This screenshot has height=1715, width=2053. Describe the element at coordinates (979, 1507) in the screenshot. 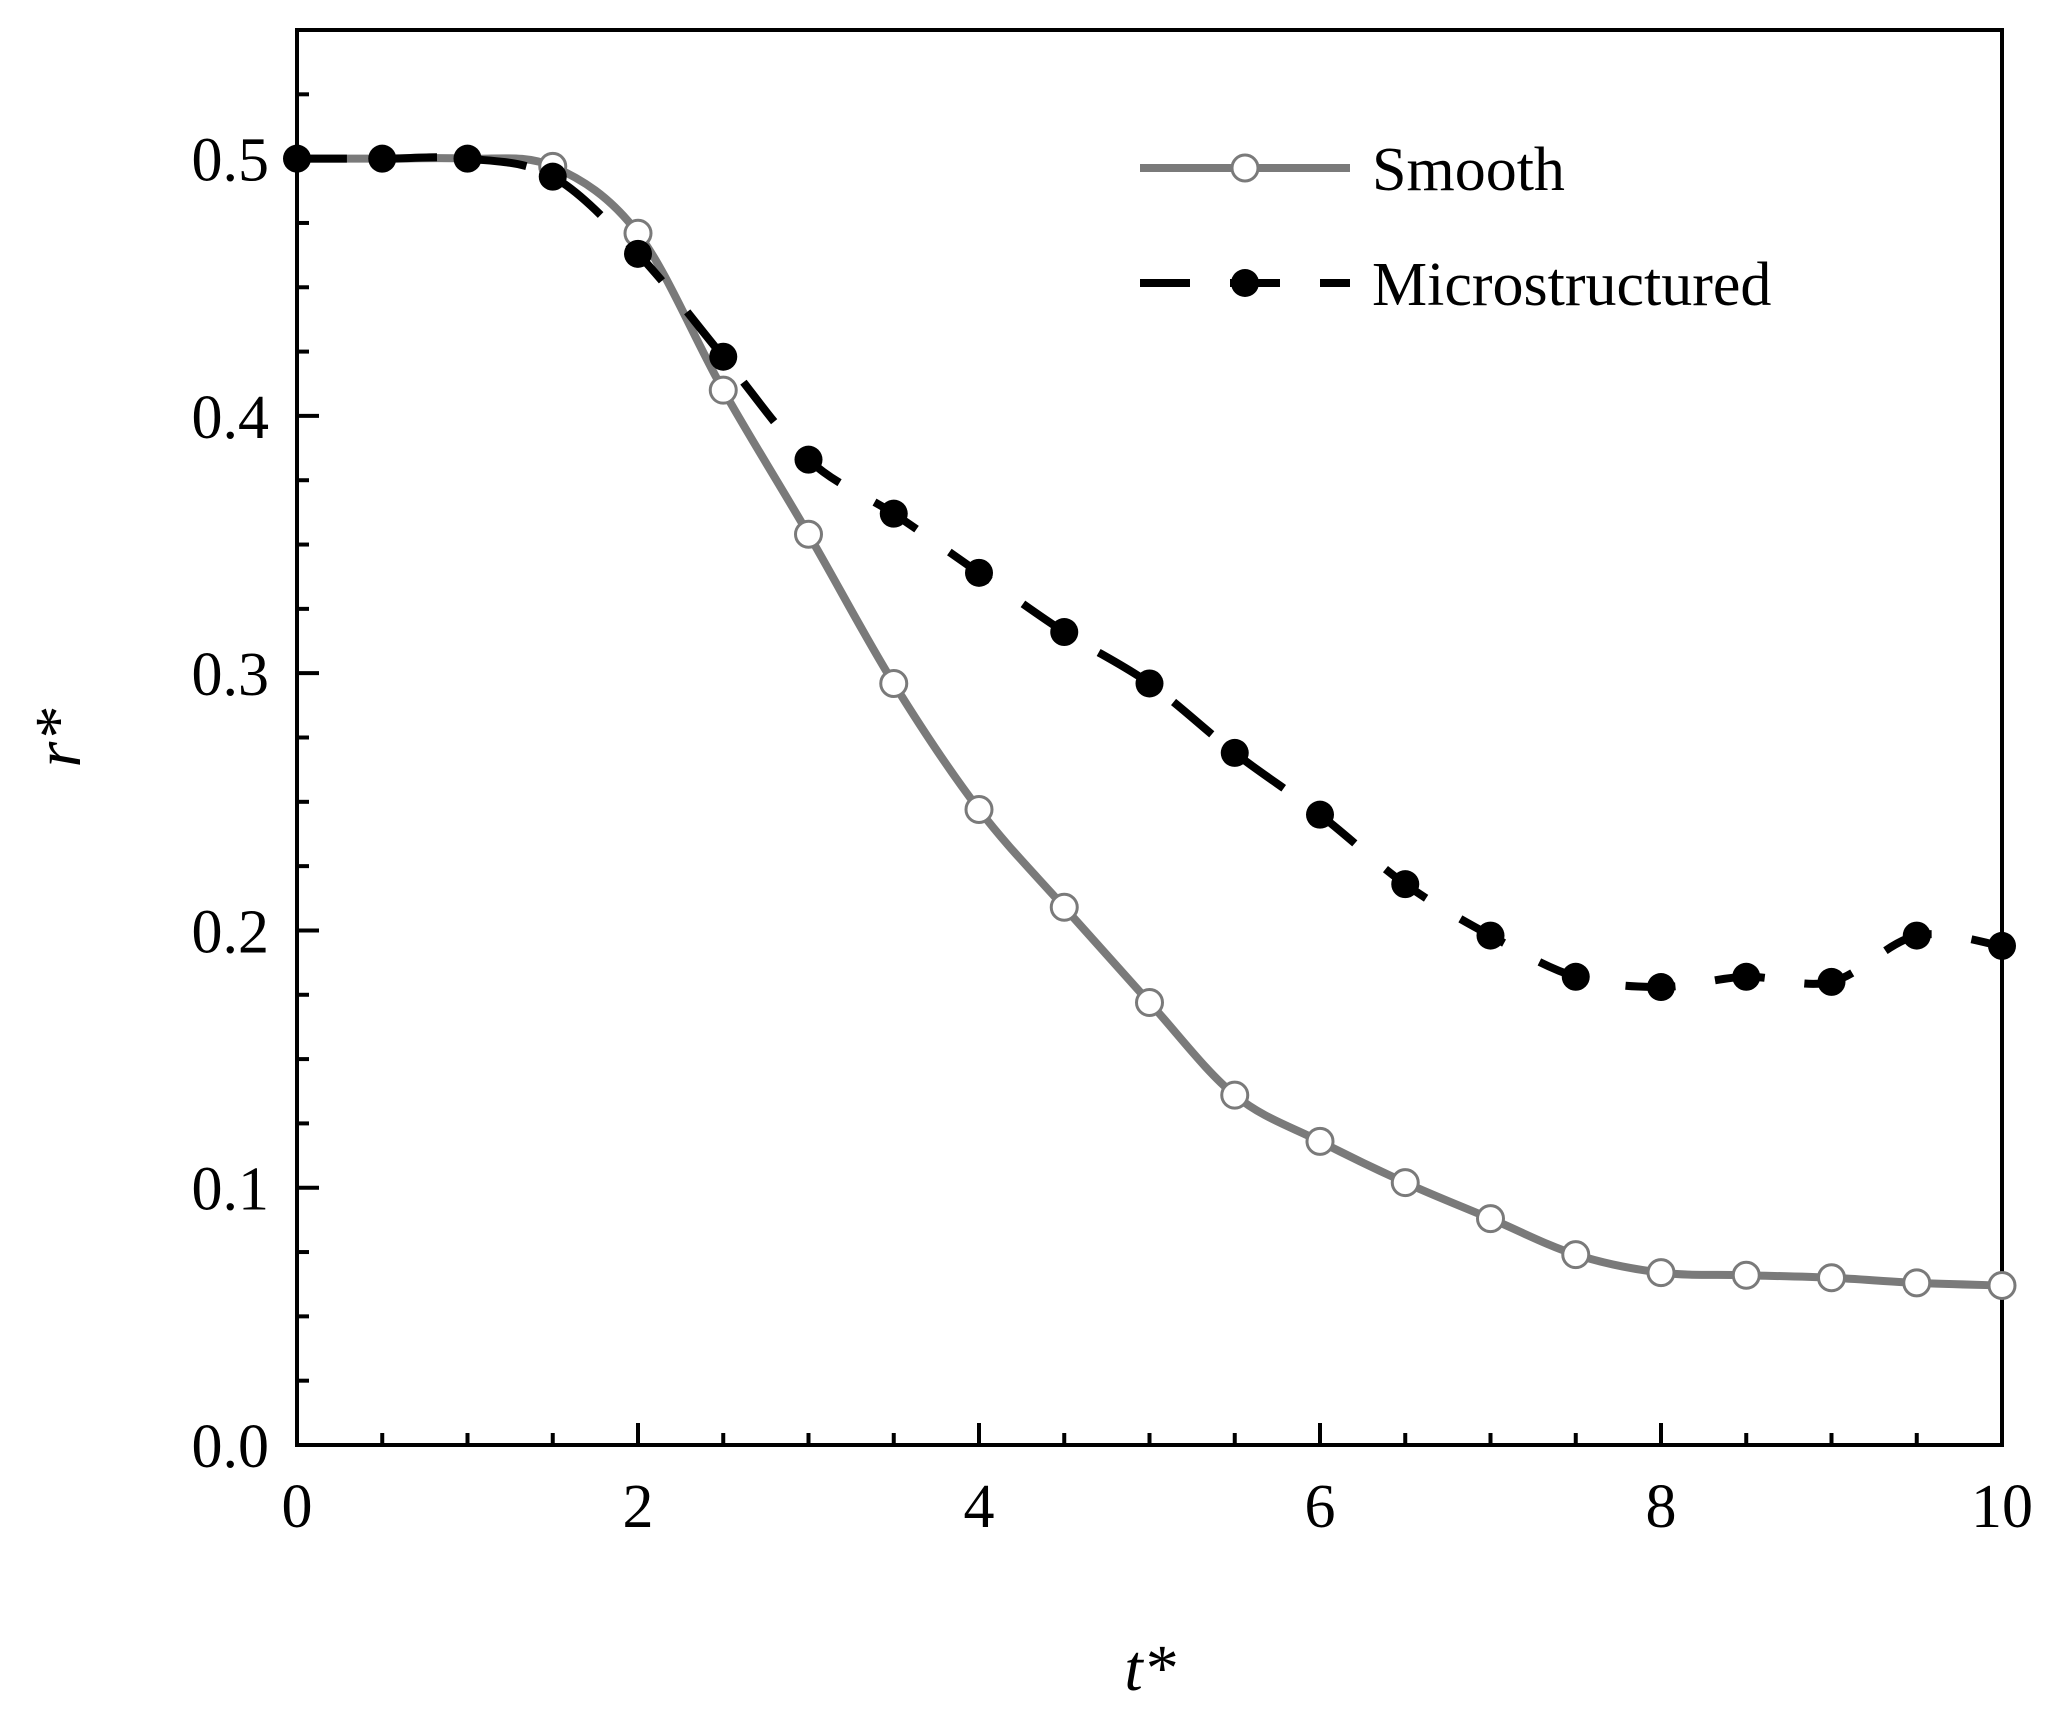

I see `x-tick-label: 4` at that location.